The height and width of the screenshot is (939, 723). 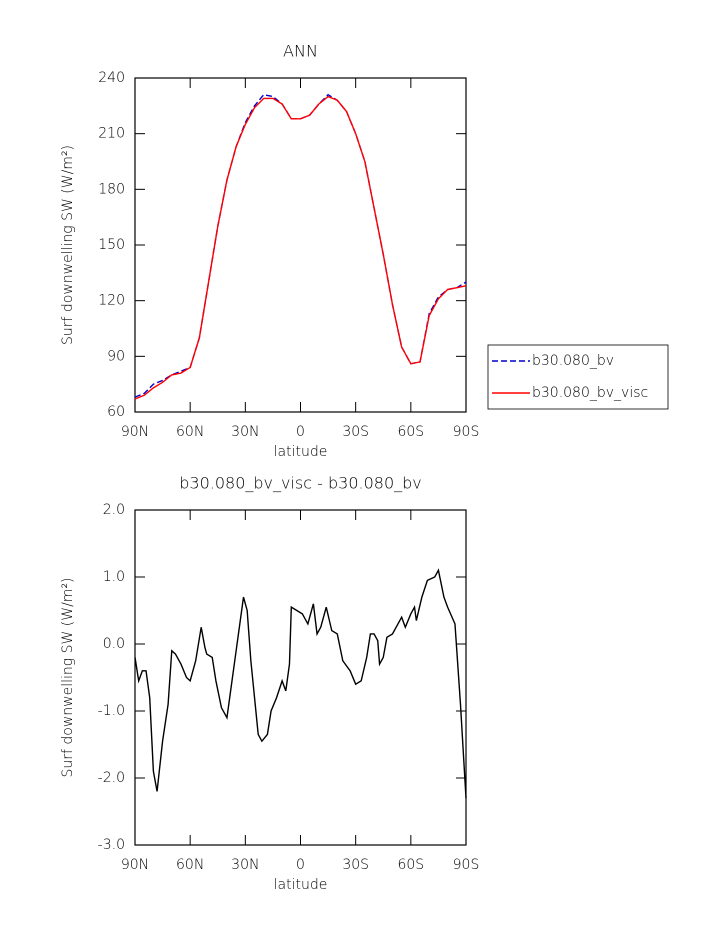 What do you see at coordinates (114, 644) in the screenshot?
I see `y-tick-label: 0.0` at bounding box center [114, 644].